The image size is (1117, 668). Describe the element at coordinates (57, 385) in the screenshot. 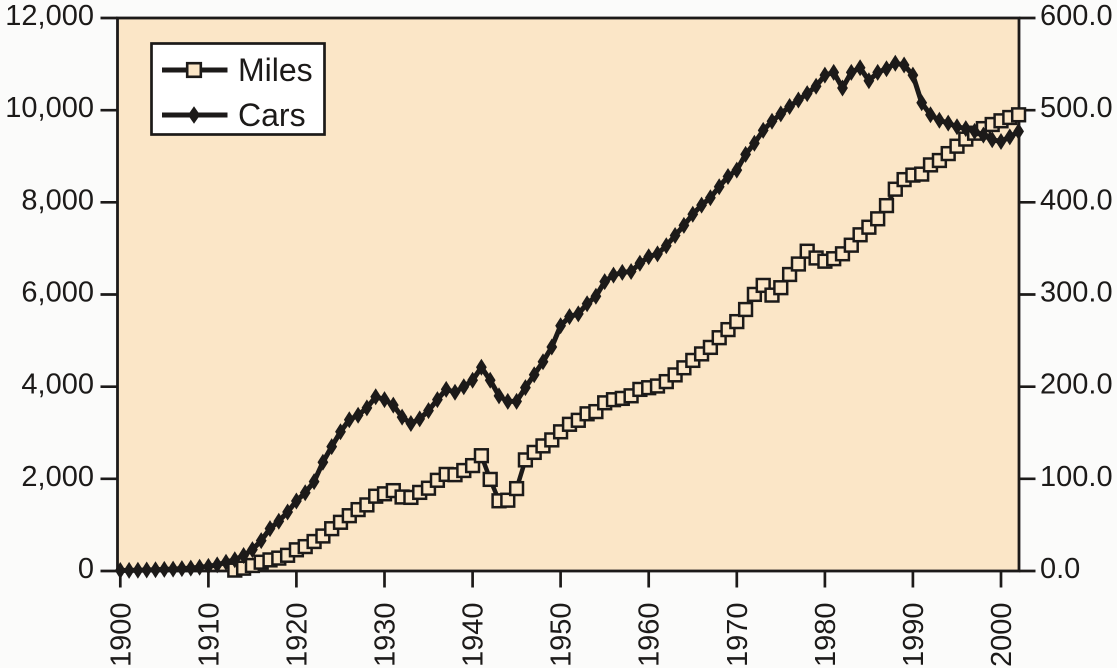

I see `svg-text: 4,000` at that location.